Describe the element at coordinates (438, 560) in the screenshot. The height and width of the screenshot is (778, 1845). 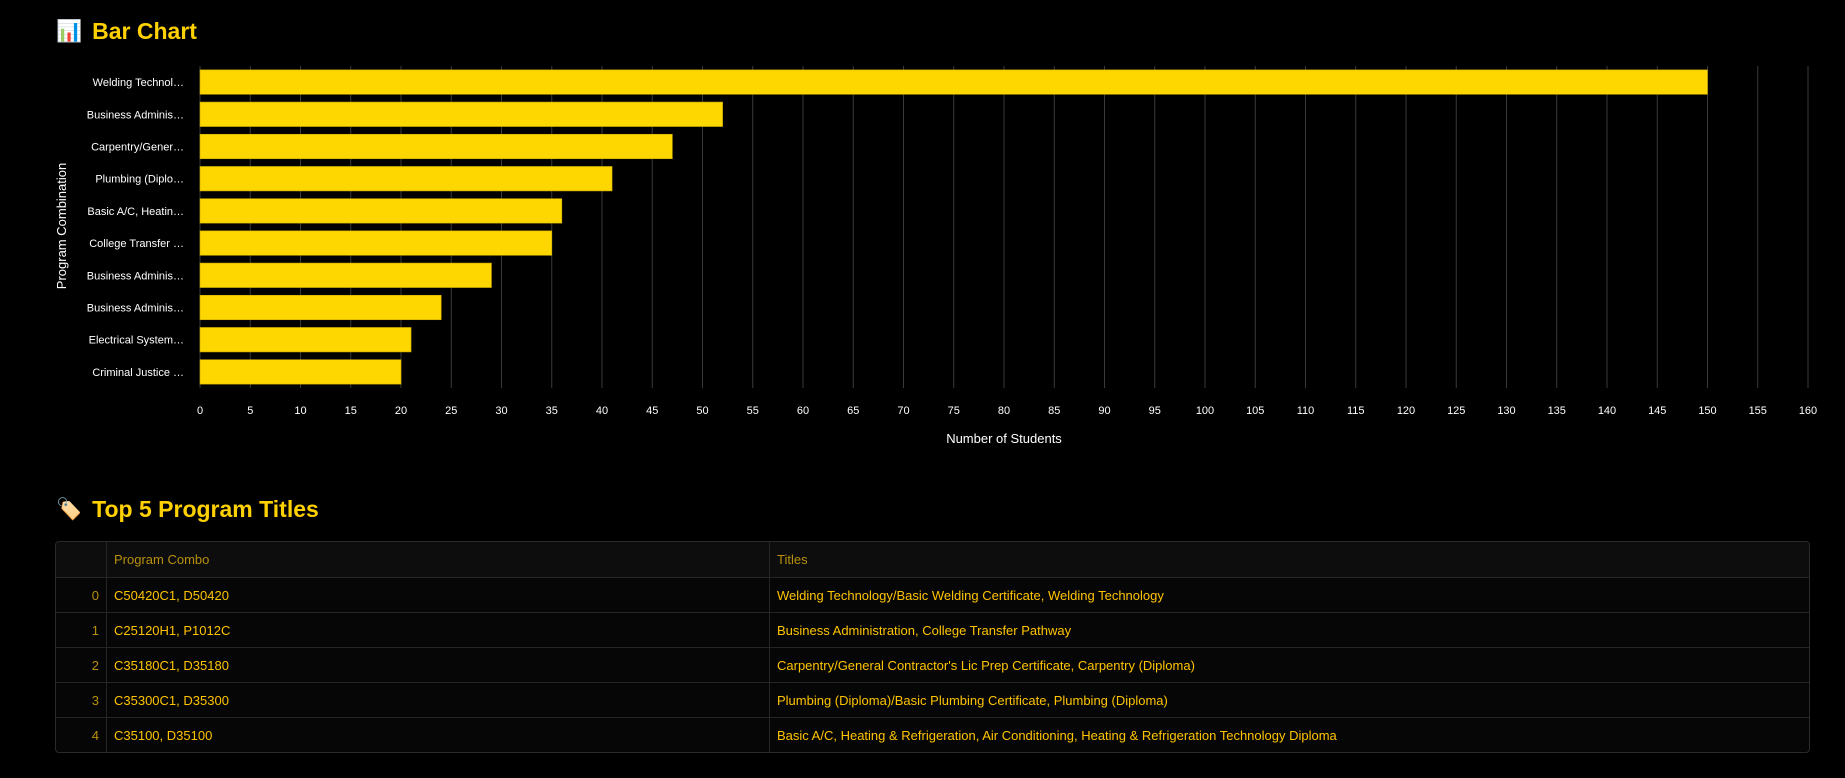
I see `column-header-program-combo: Program Combo` at that location.